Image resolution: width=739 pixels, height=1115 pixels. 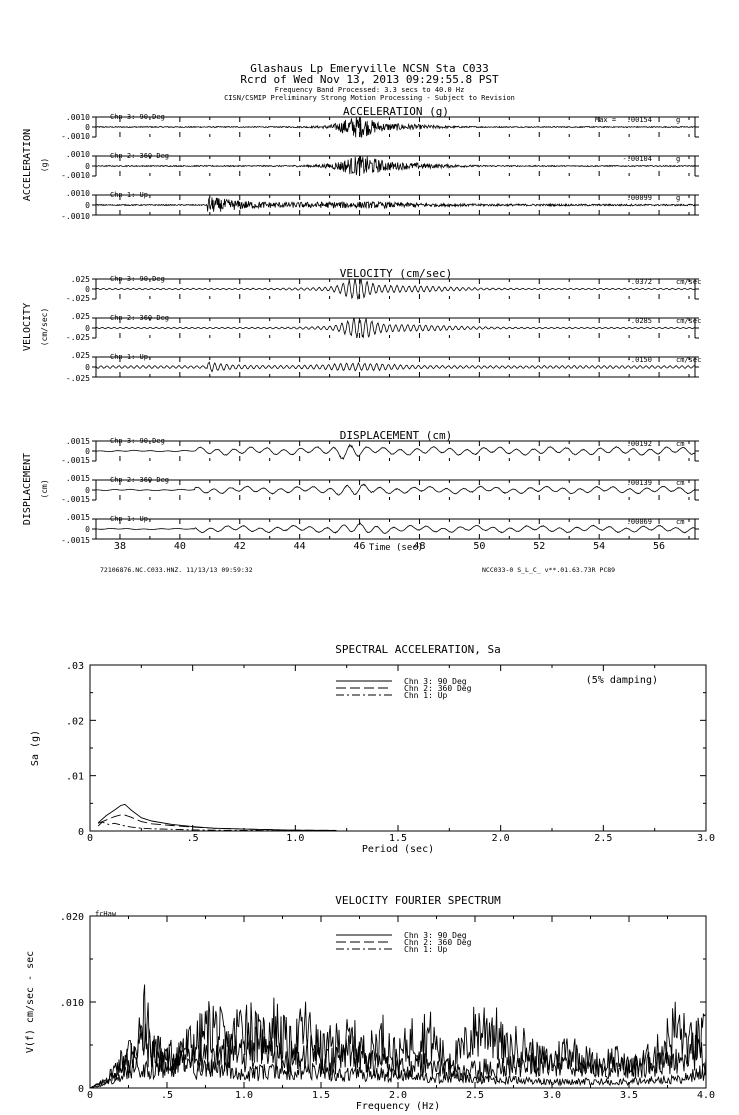 I want to click on corner-annotation: fcHaw, so click(x=106, y=914).